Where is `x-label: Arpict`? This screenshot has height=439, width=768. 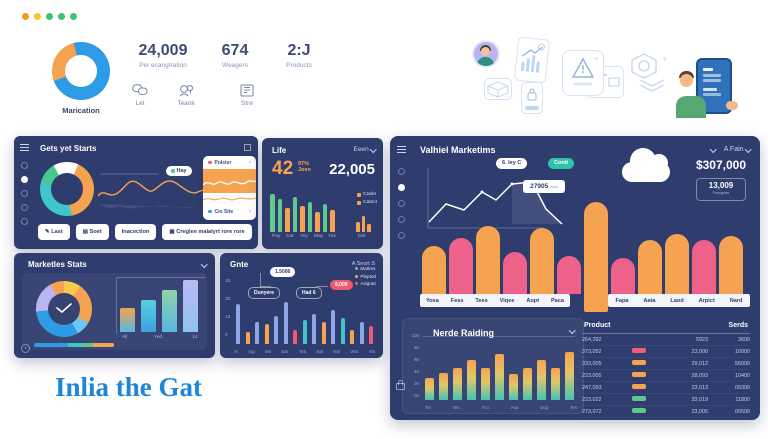 x-label: Arpict is located at coordinates (706, 300).